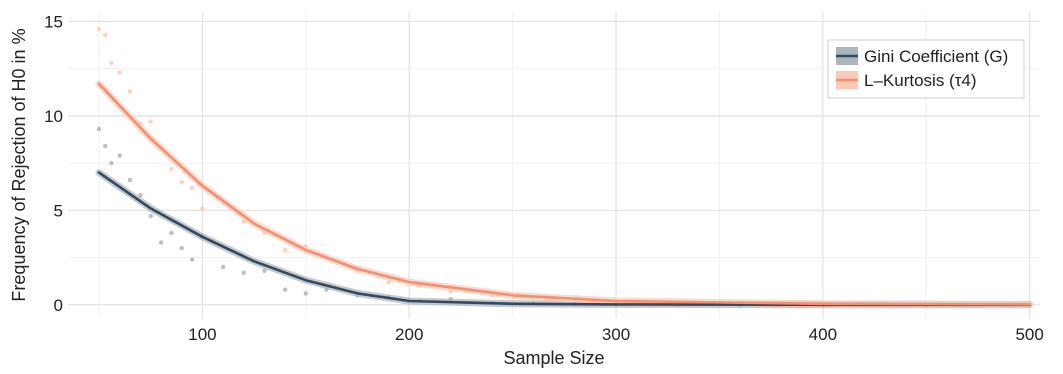  I want to click on legend: Gini Coefficient (G) L–Kurtosis (τ4), so click(926, 69).